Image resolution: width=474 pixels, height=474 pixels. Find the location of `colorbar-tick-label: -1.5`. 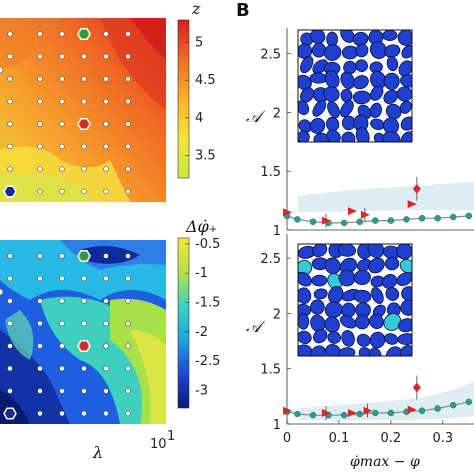

colorbar-tick-label: -1.5 is located at coordinates (207, 302).